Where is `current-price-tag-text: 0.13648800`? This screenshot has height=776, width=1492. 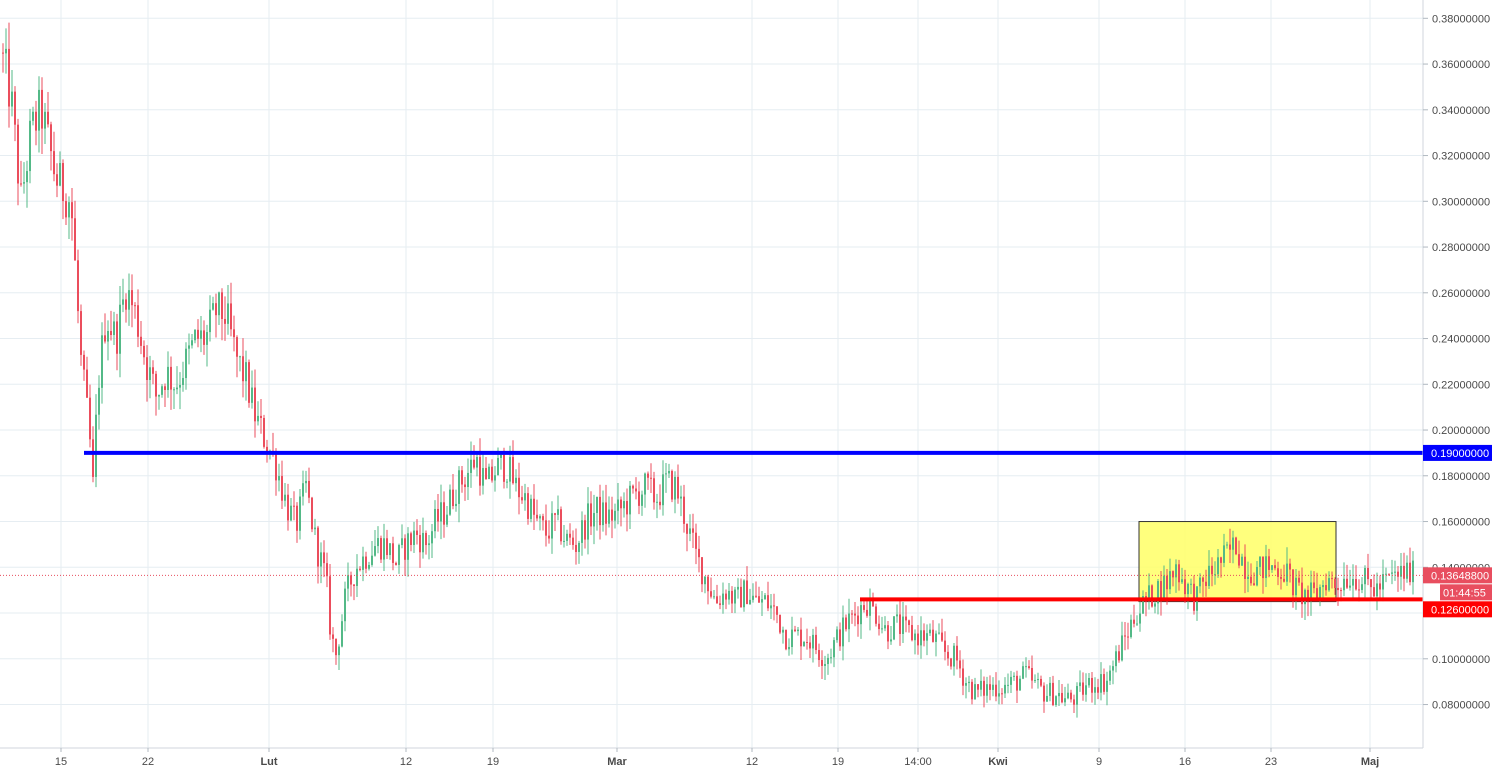
current-price-tag-text: 0.13648800 is located at coordinates (1460, 576).